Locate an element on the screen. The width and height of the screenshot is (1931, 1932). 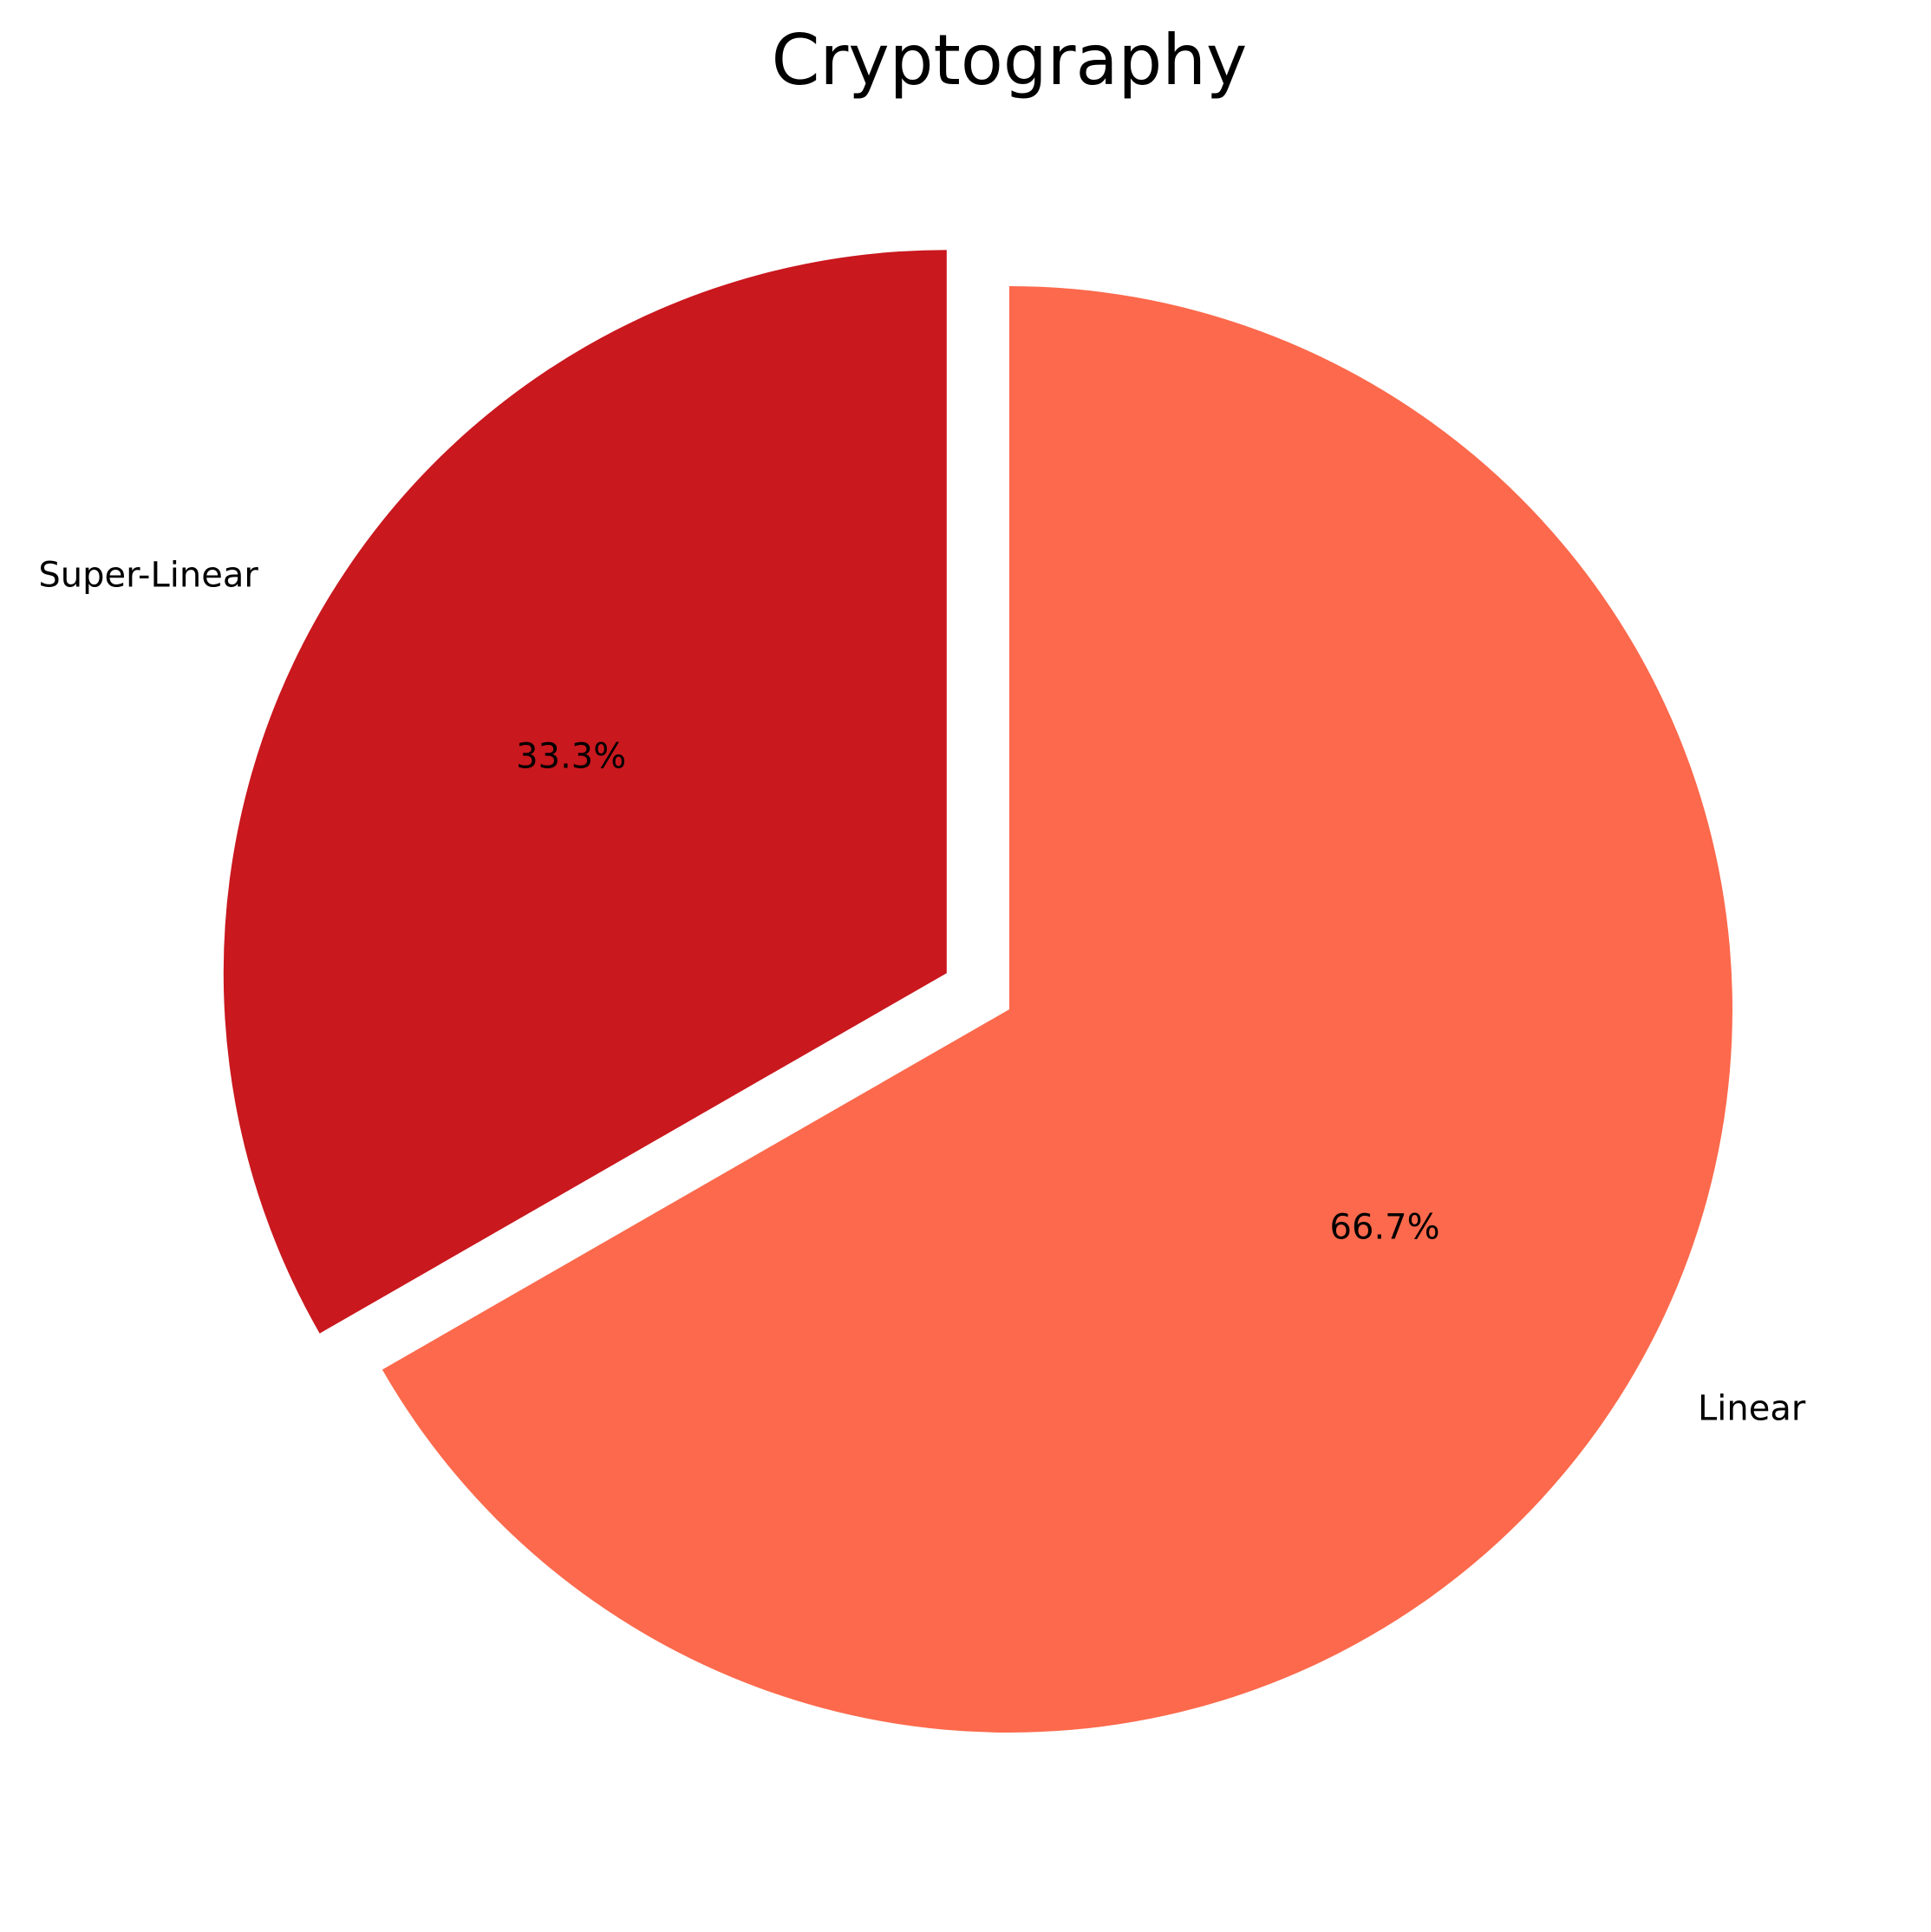
pie-value-label-linear: 66.7% is located at coordinates (1385, 1228).